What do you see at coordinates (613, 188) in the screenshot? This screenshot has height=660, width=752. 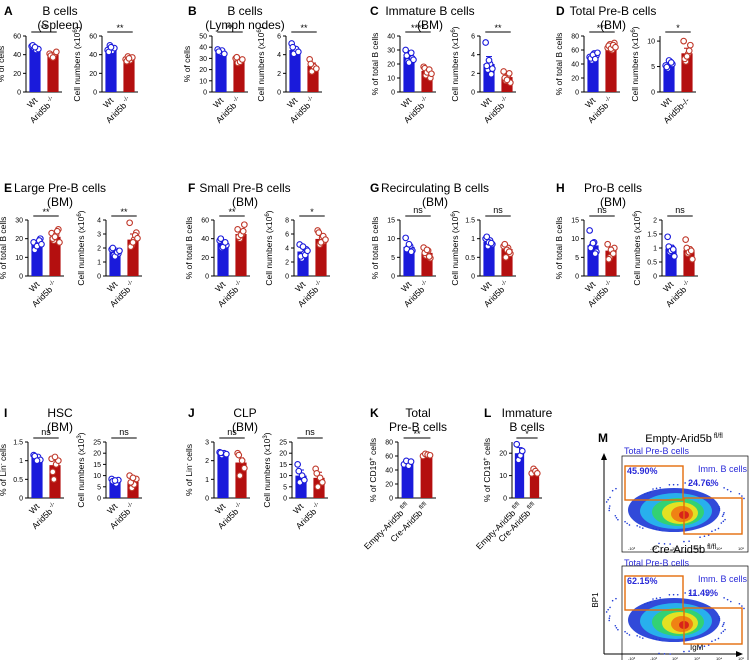 I see `panel-title: Pro-B cells` at bounding box center [613, 188].